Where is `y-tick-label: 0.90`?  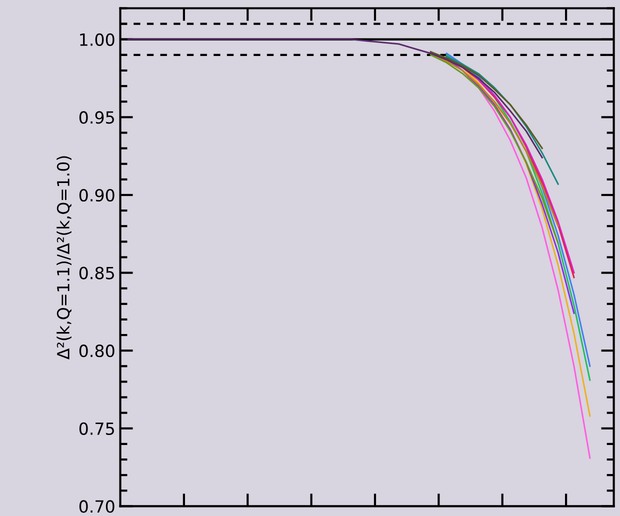
y-tick-label: 0.90 is located at coordinates (96, 195).